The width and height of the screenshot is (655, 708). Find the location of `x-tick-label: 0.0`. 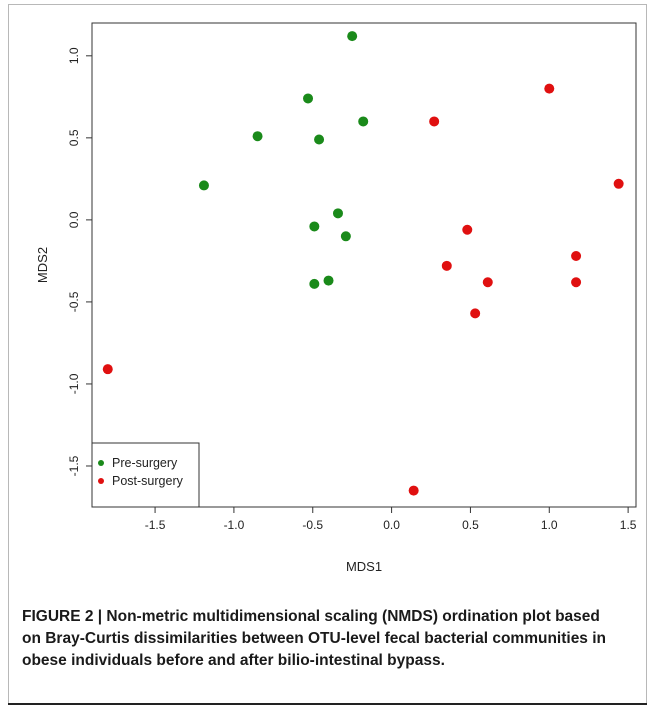

x-tick-label: 0.0 is located at coordinates (391, 525).